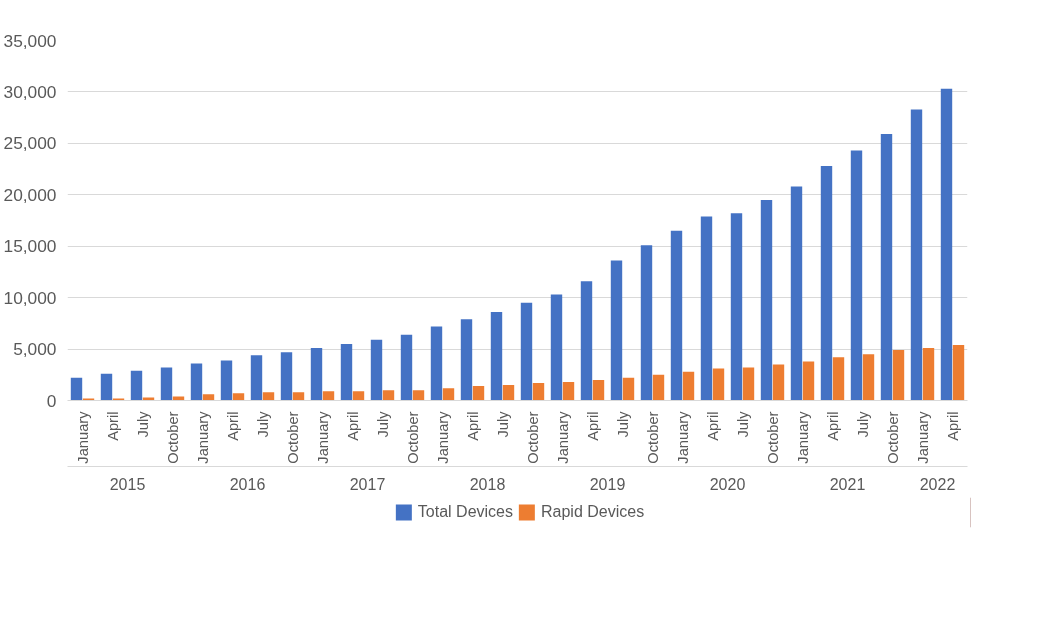  I want to click on text: 2018, so click(487, 484).